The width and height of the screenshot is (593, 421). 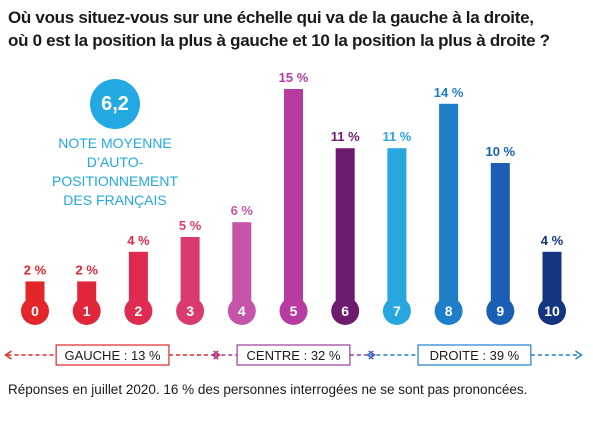 I want to click on category-label-5: 5, so click(x=294, y=311).